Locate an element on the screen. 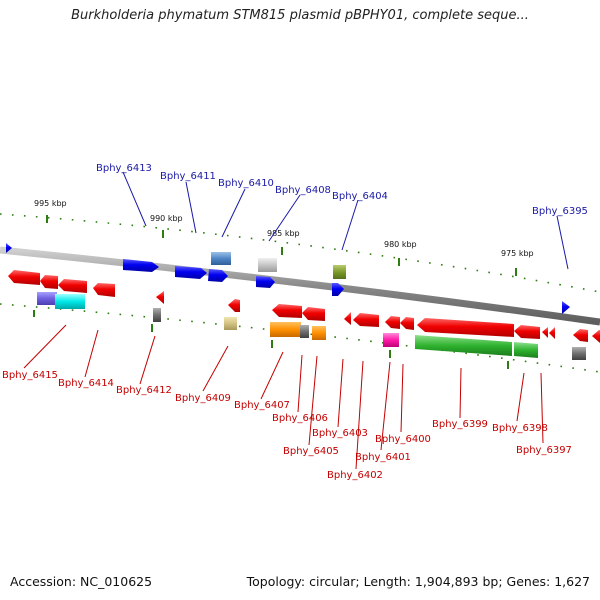 The image size is (600, 600). reverse-strand-genes is located at coordinates (304, 315).